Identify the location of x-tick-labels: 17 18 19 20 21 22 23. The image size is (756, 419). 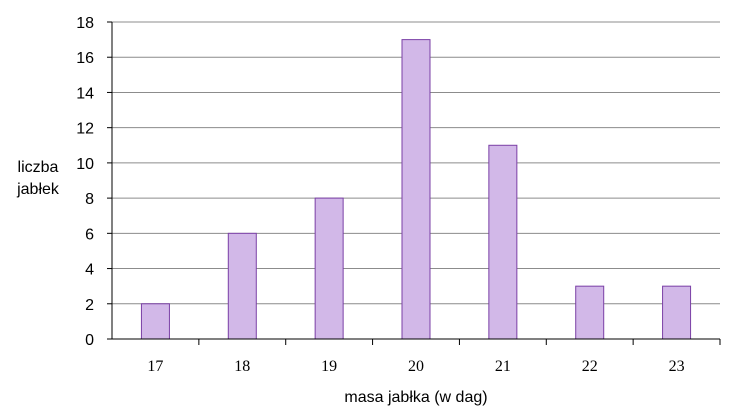
(415, 366).